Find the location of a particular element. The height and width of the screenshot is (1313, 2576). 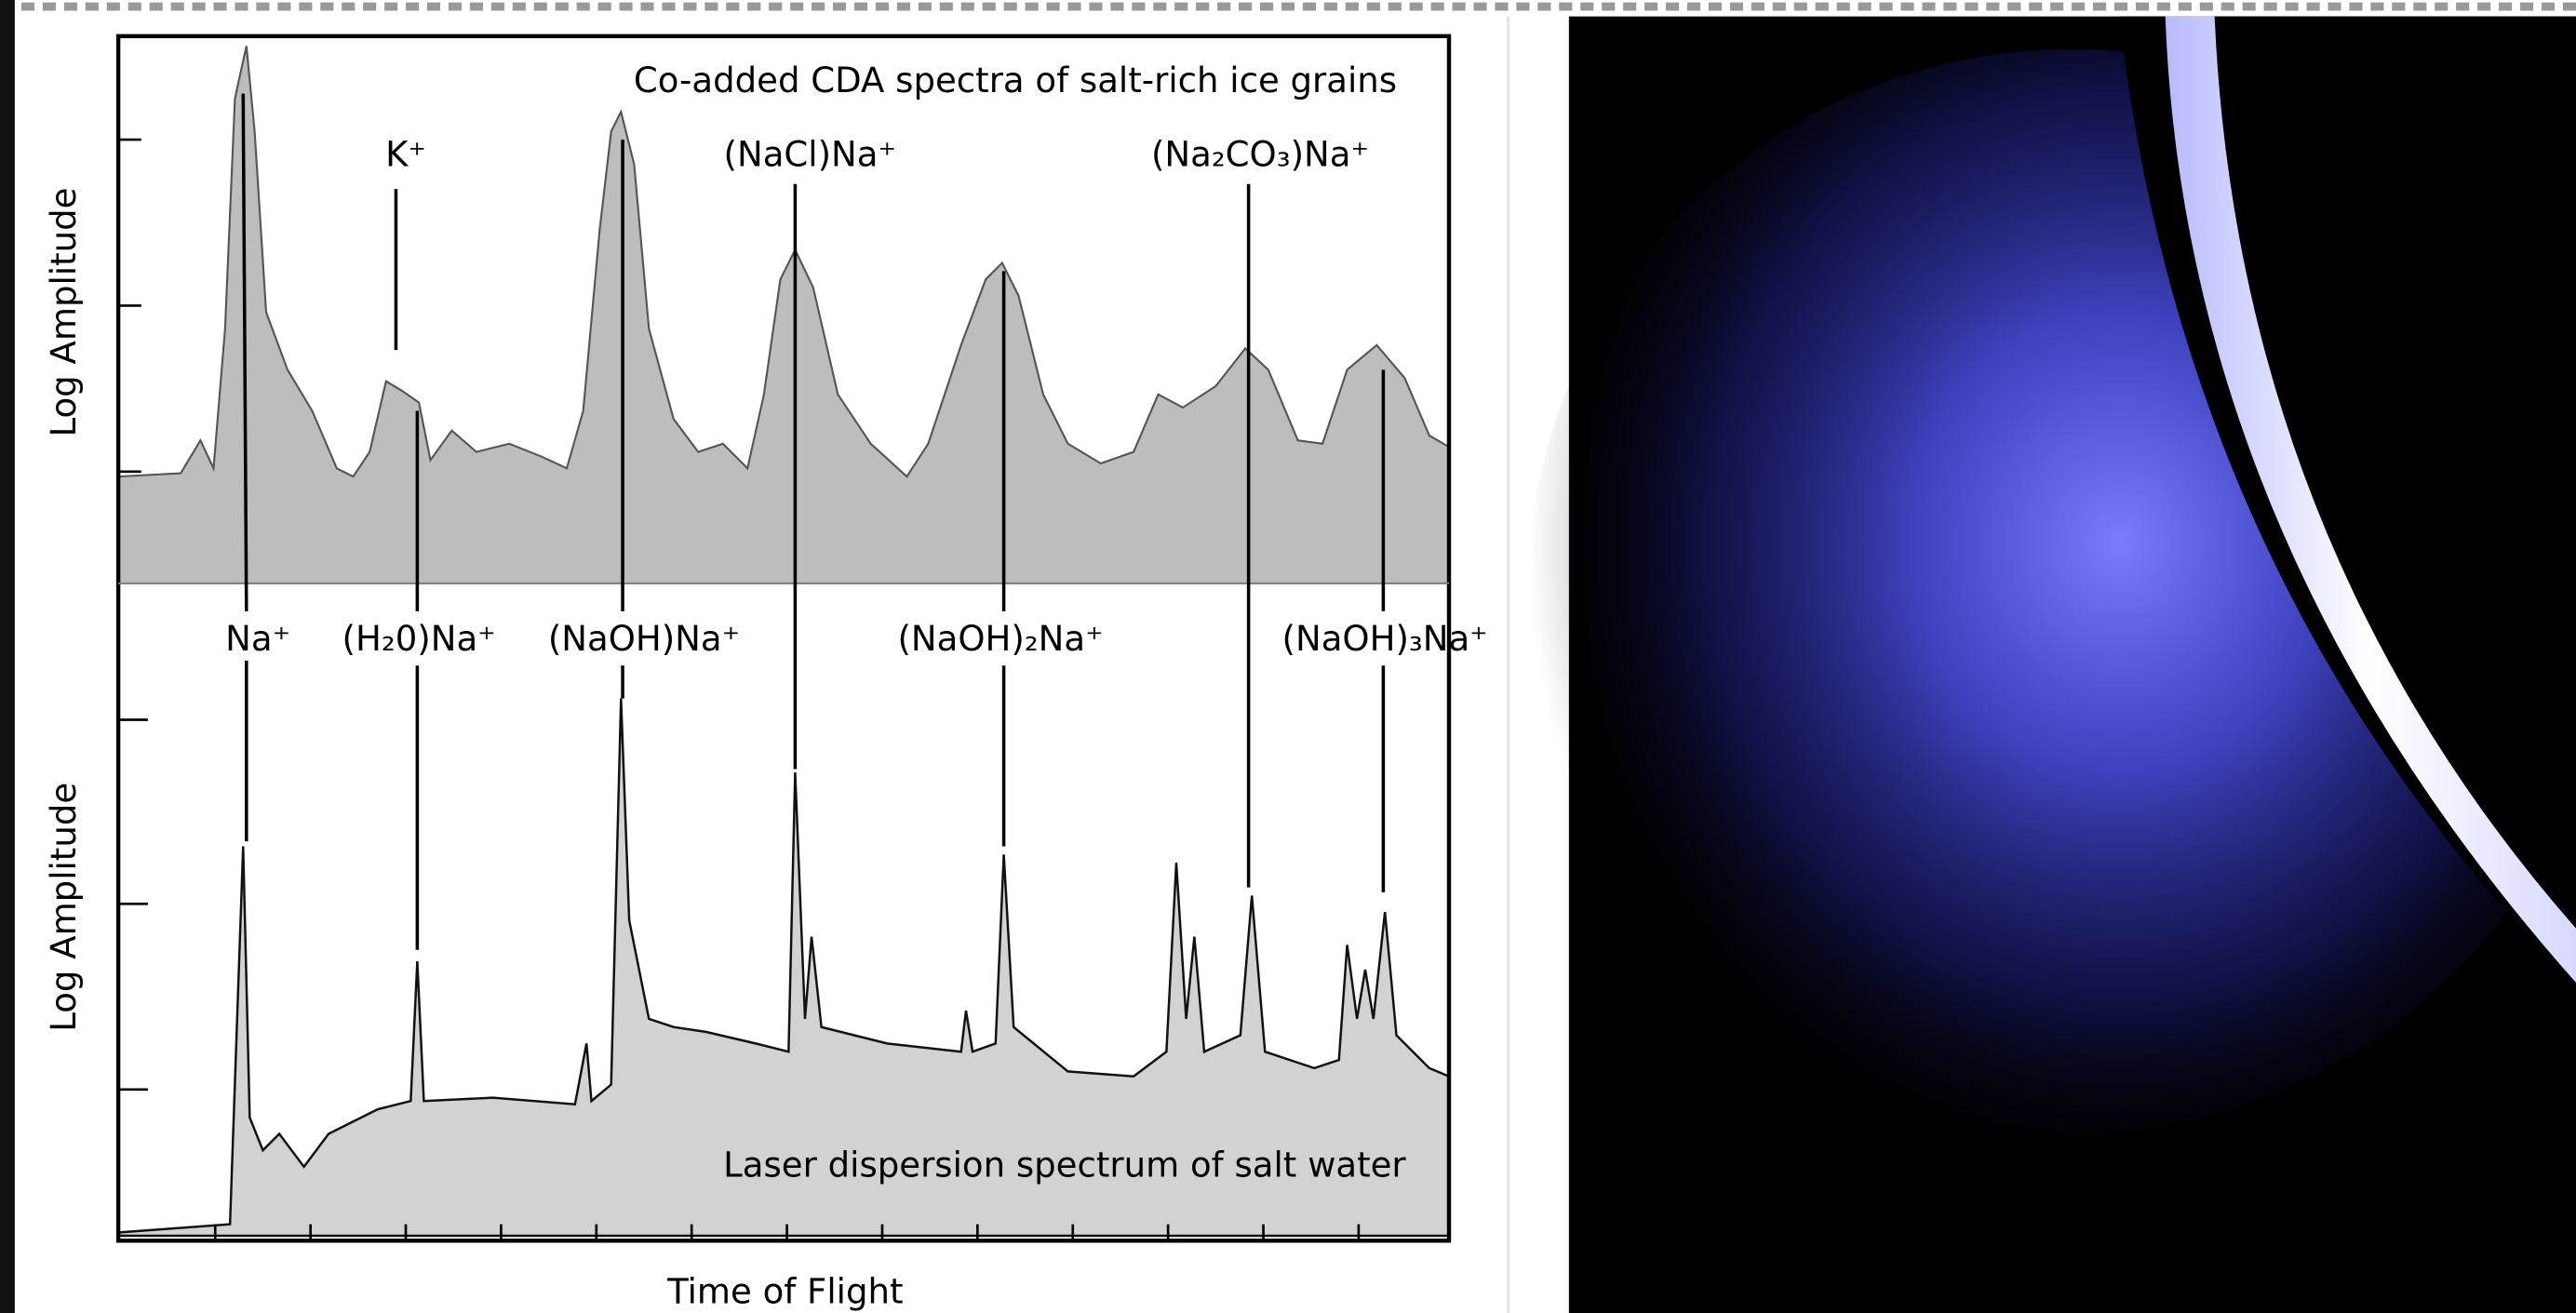

bottom-panel-title: Laser dispersion spectrum of salt water is located at coordinates (1064, 1165).